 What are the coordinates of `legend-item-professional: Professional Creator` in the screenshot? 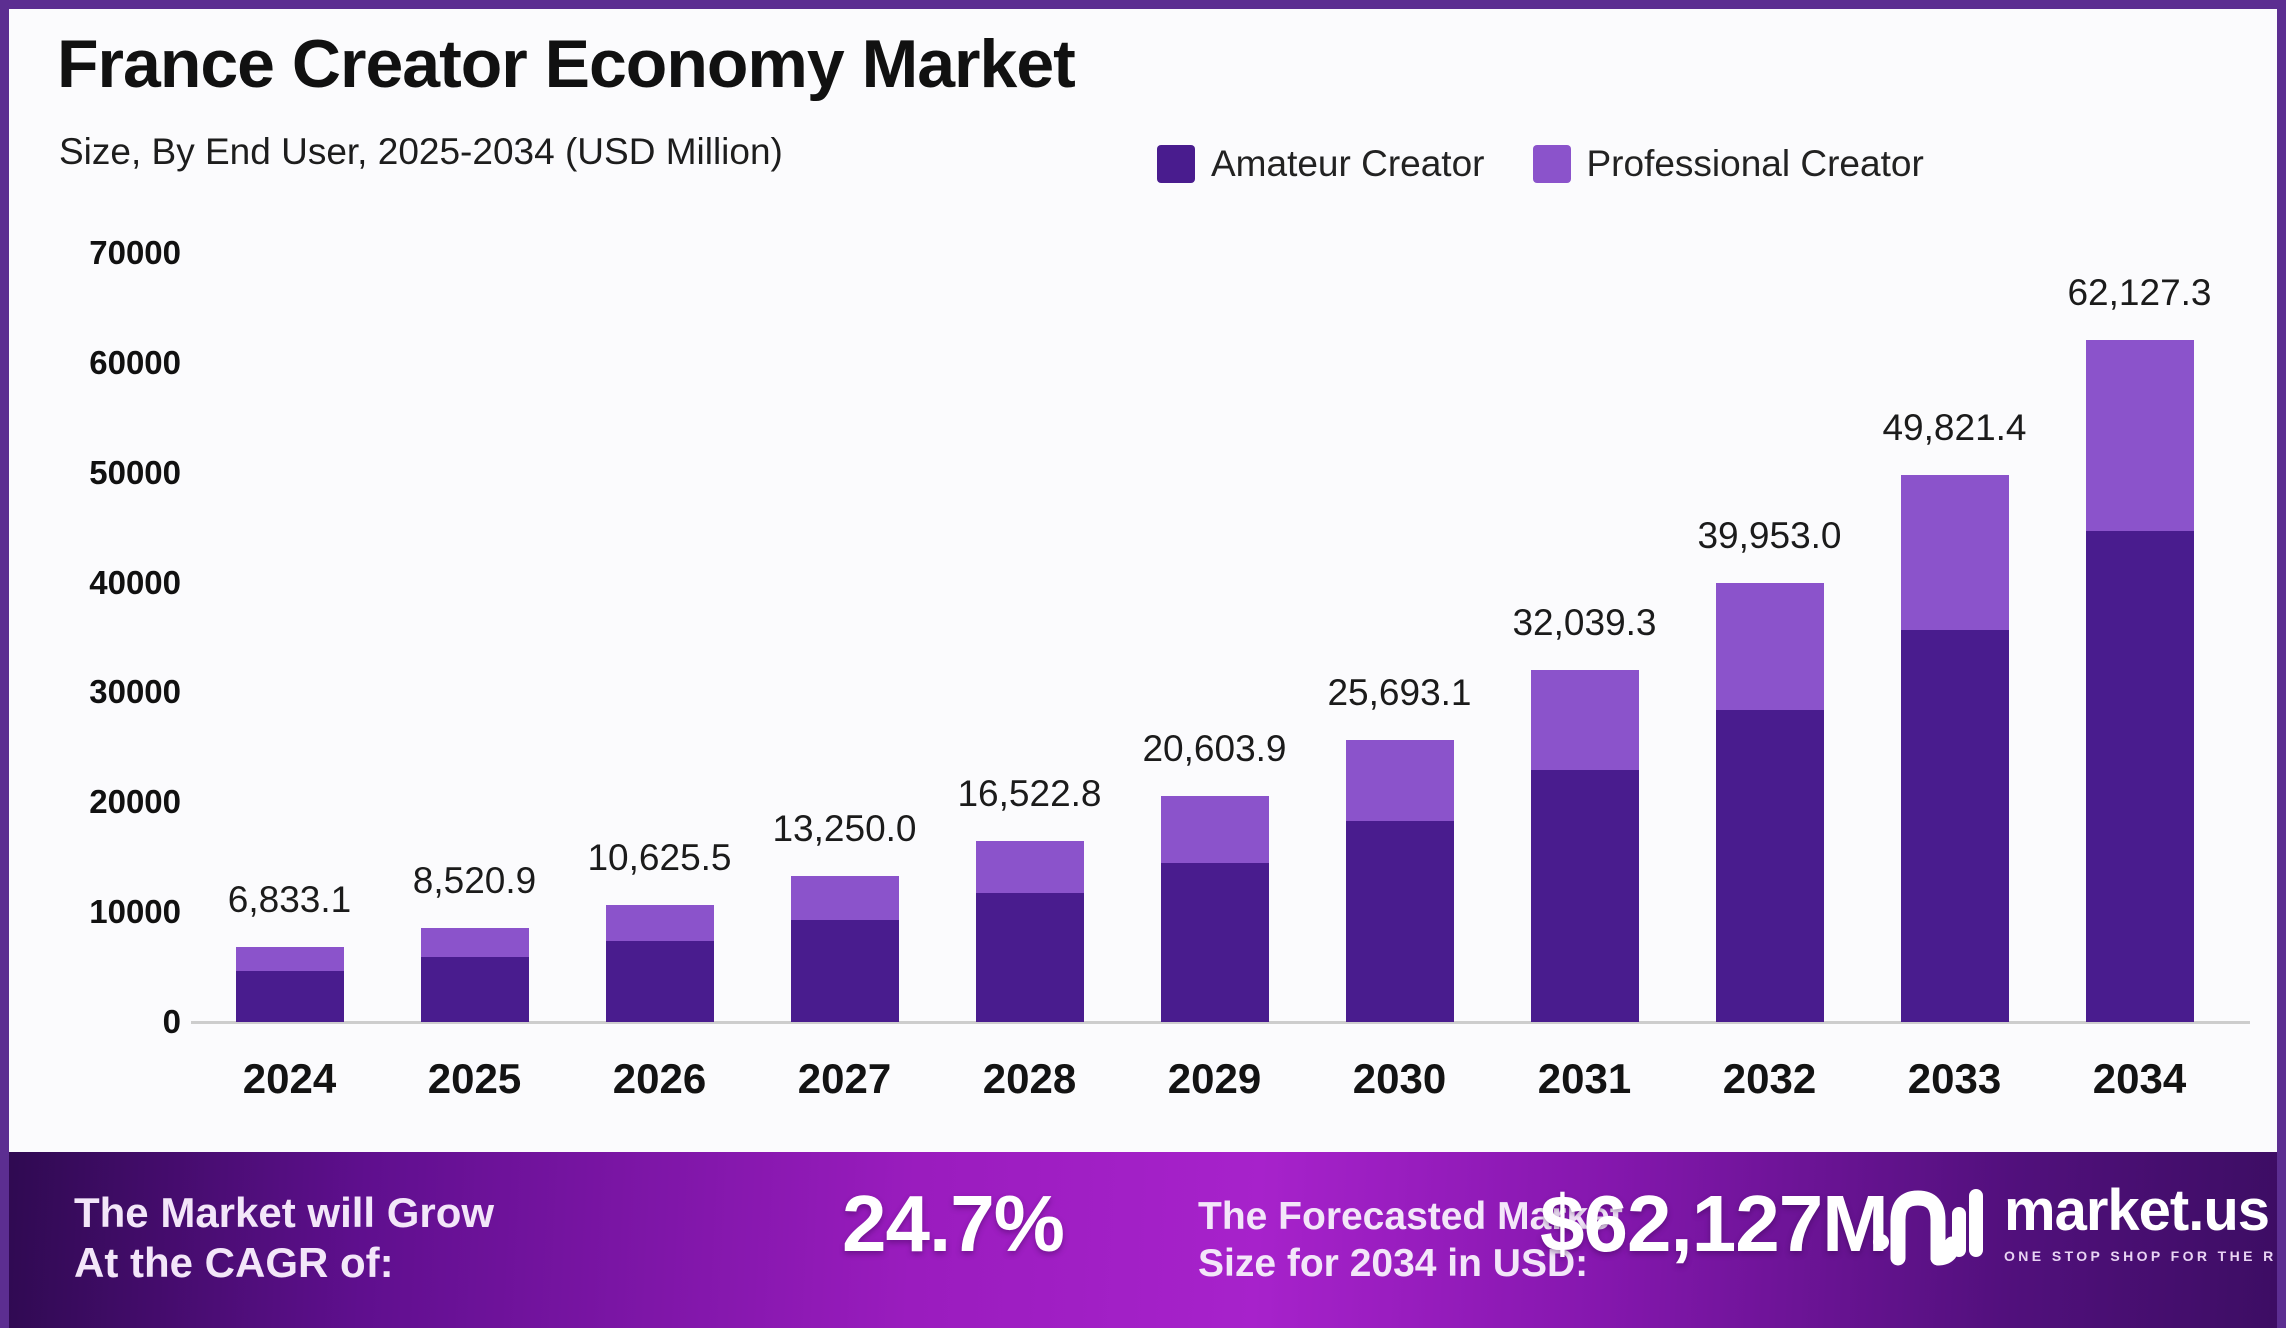 It's located at (1728, 164).